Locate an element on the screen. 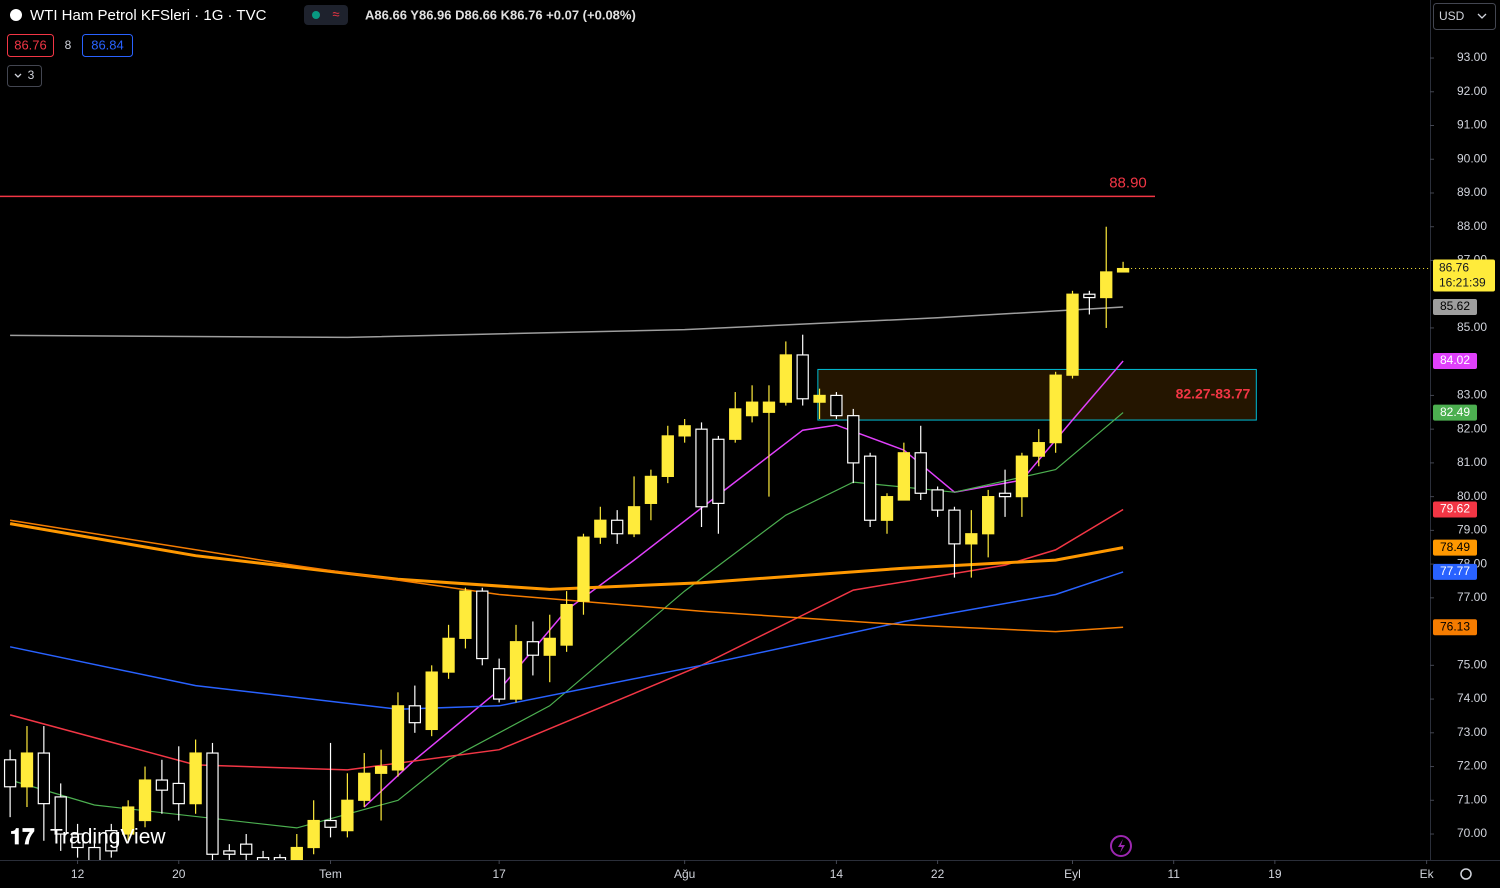 This screenshot has width=1500, height=888. sell-price: 86.76 is located at coordinates (30, 44).